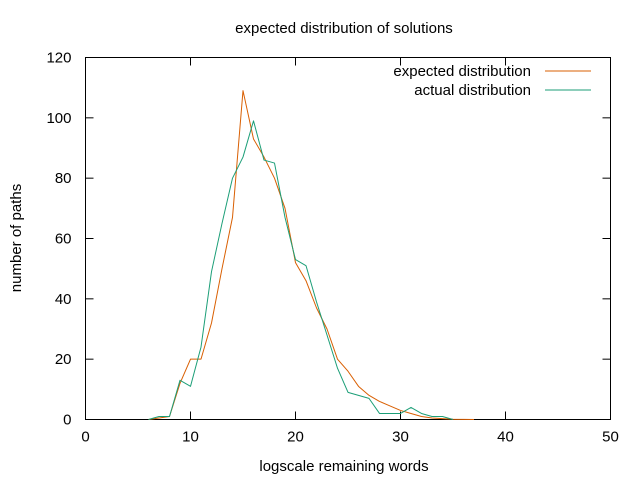 This screenshot has width=640, height=480. What do you see at coordinates (295, 437) in the screenshot?
I see `x-tick-label: 20` at bounding box center [295, 437].